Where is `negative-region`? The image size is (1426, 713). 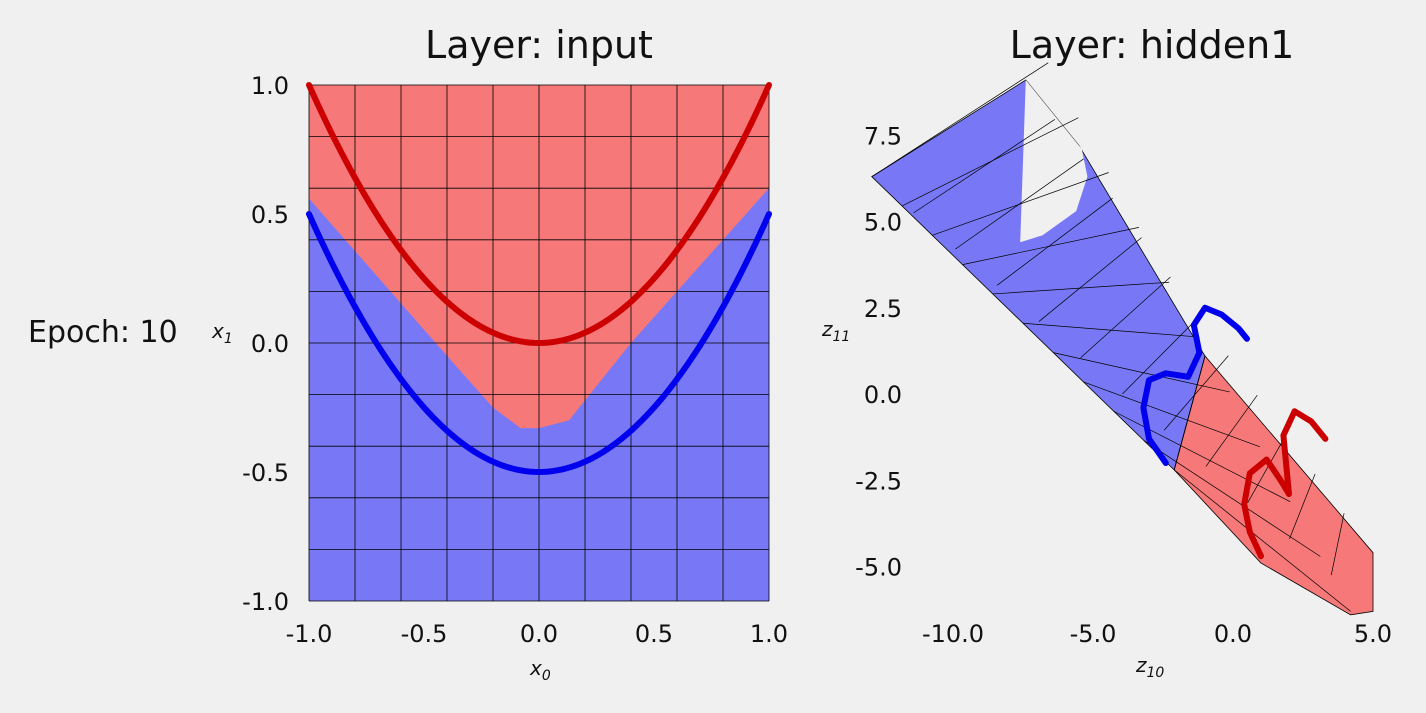 negative-region is located at coordinates (1038, 275).